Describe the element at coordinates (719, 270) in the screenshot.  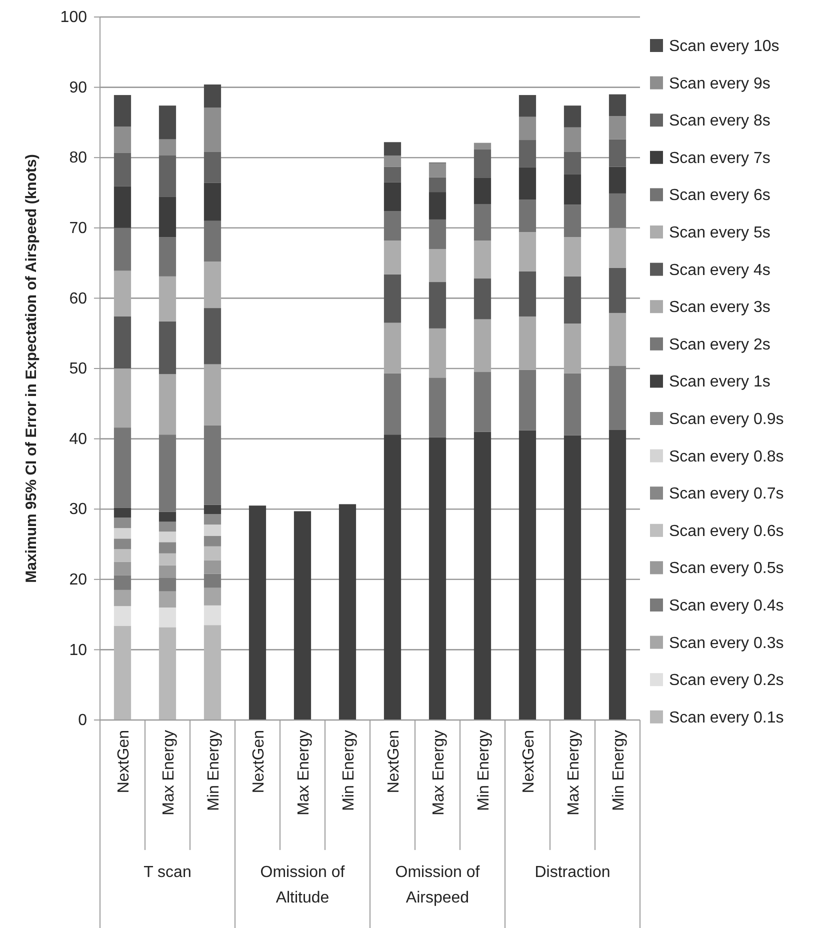
I see `legend-label: Scan every 4s` at that location.